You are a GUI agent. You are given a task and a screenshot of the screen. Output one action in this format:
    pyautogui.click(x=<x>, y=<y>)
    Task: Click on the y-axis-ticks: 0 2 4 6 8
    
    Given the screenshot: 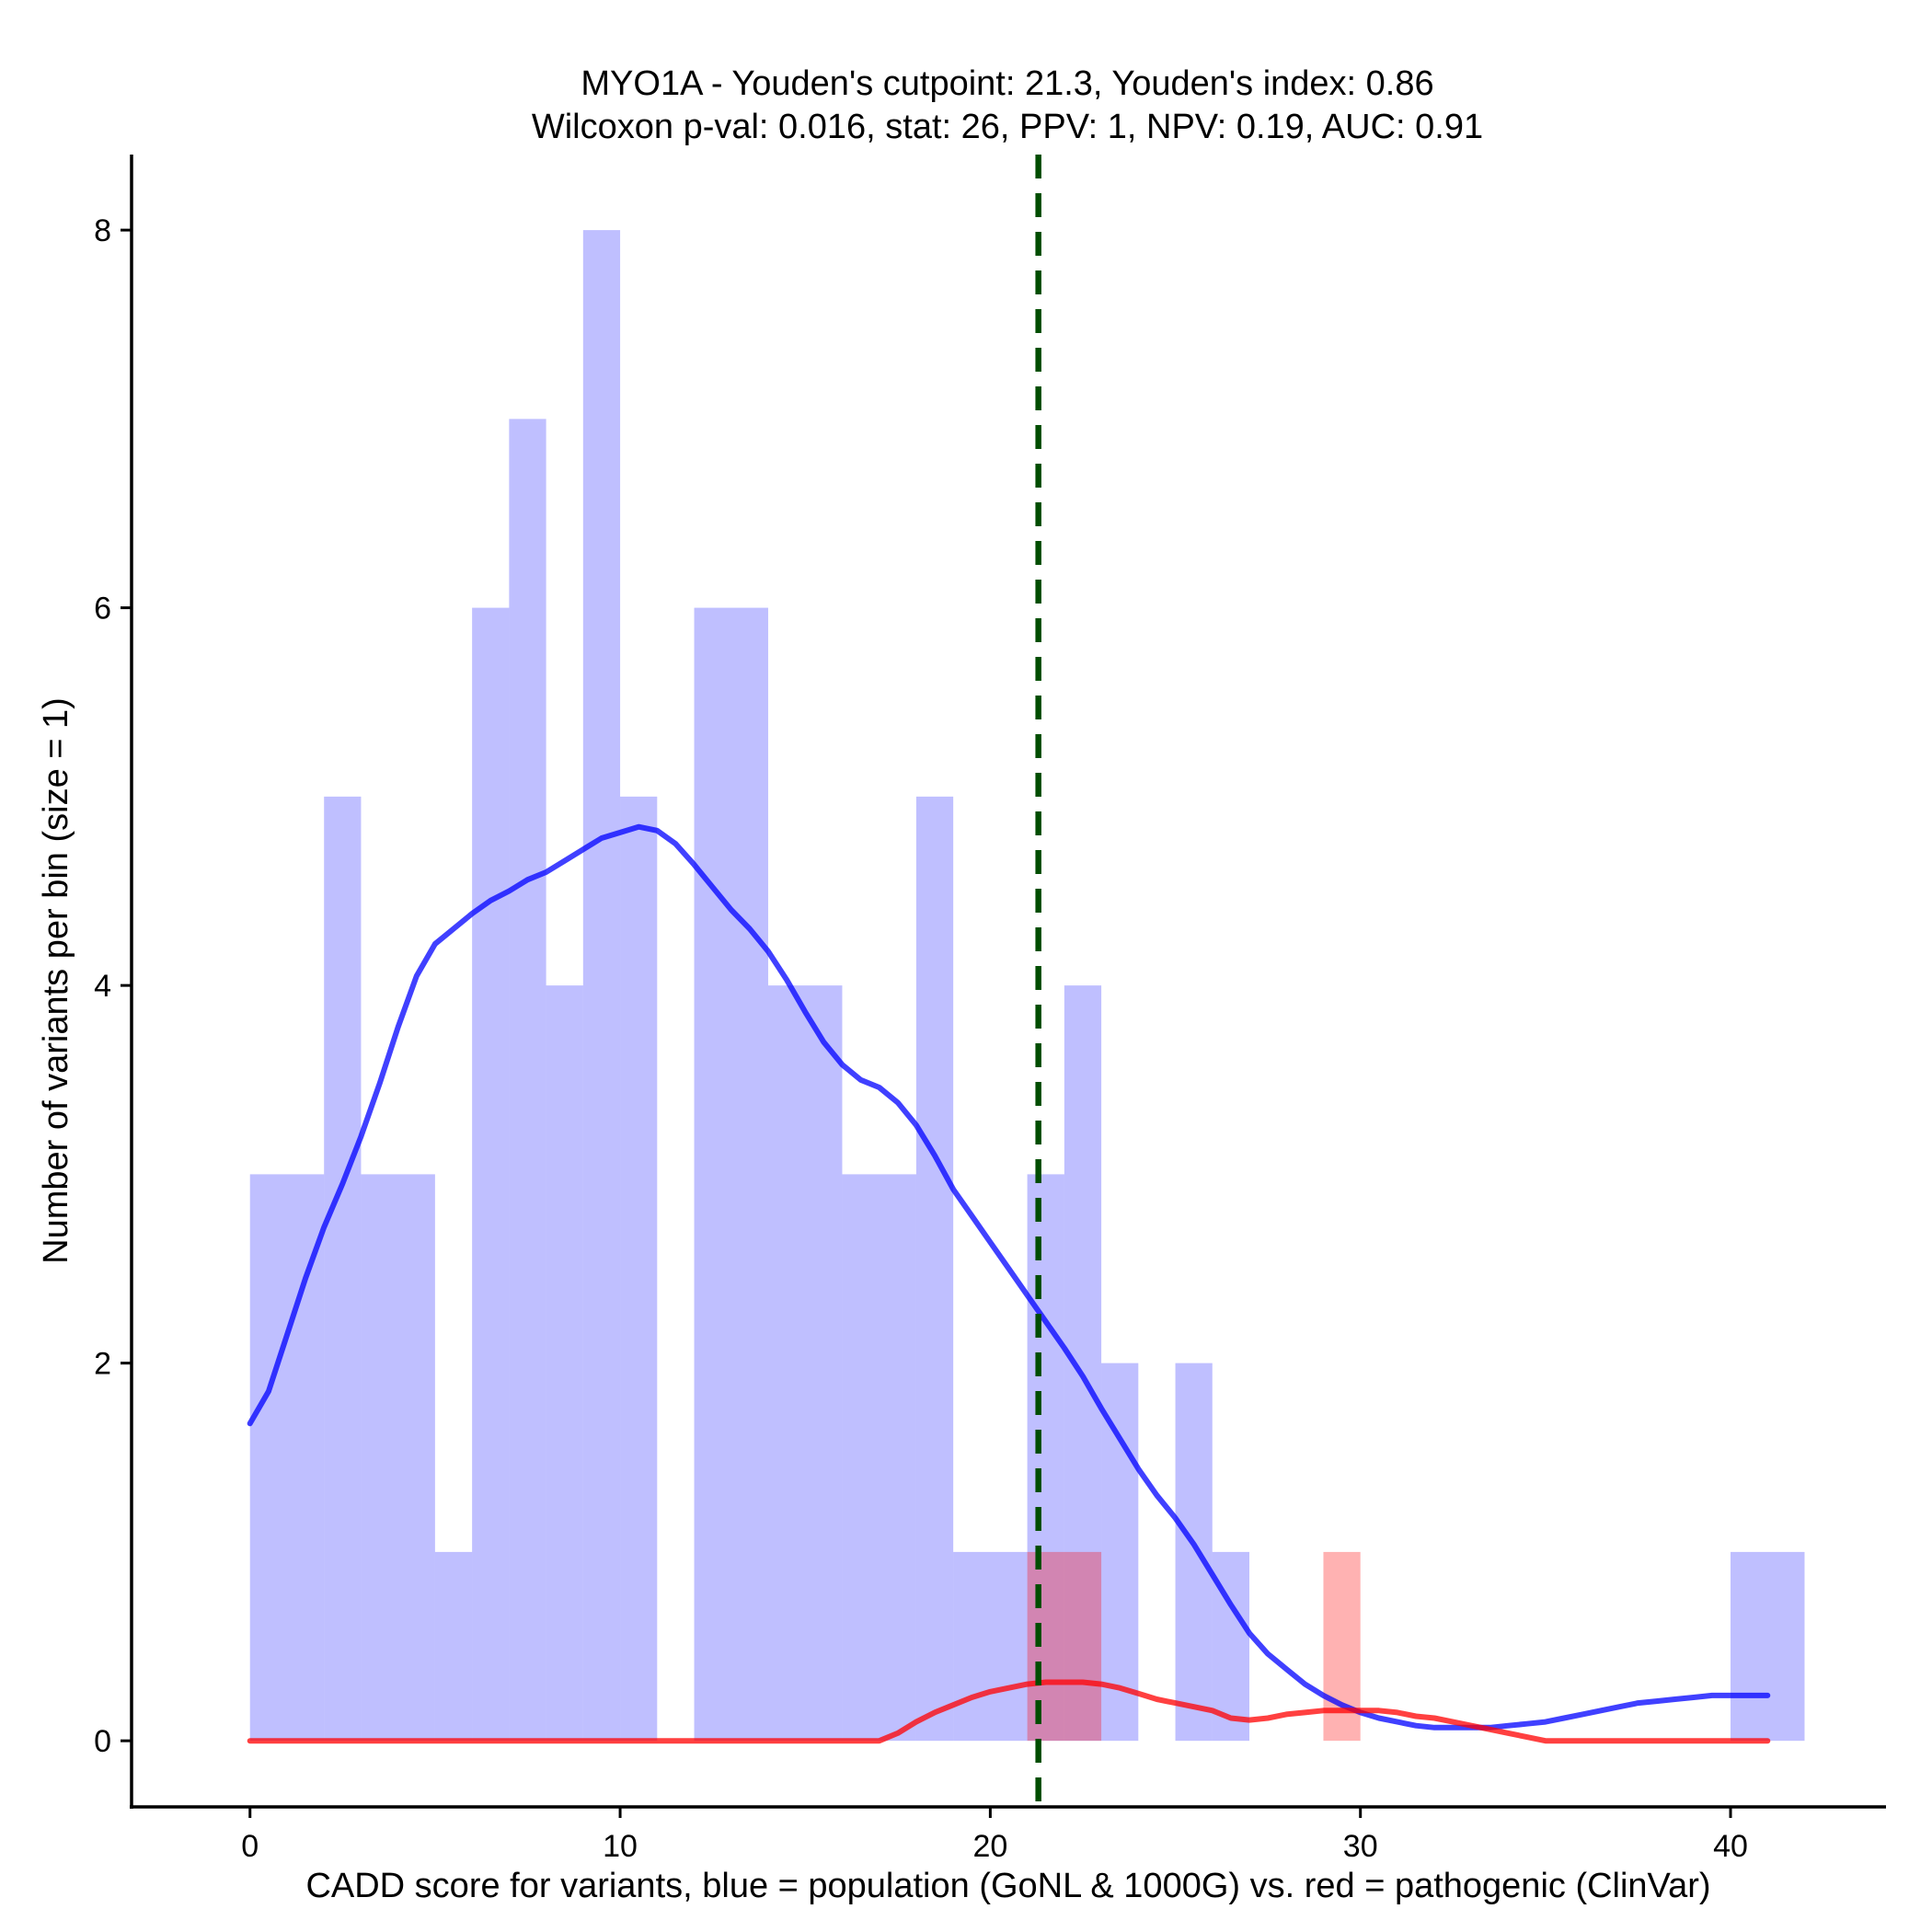 What is the action you would take?
    pyautogui.click(x=113, y=986)
    